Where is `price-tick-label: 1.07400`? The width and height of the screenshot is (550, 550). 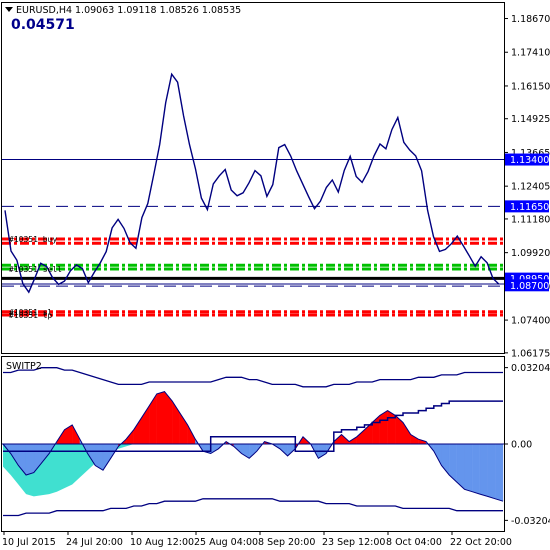 price-tick-label: 1.07400 is located at coordinates (530, 321).